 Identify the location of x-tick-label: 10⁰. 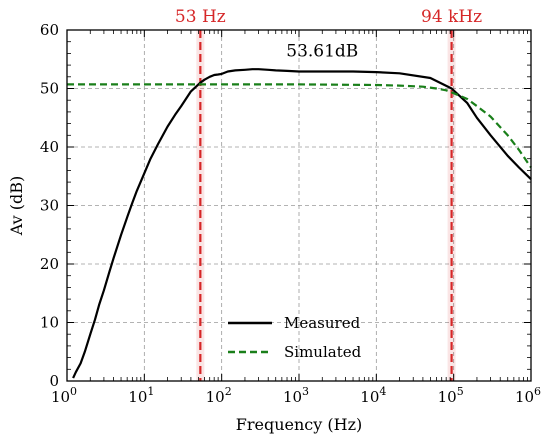
(64, 395).